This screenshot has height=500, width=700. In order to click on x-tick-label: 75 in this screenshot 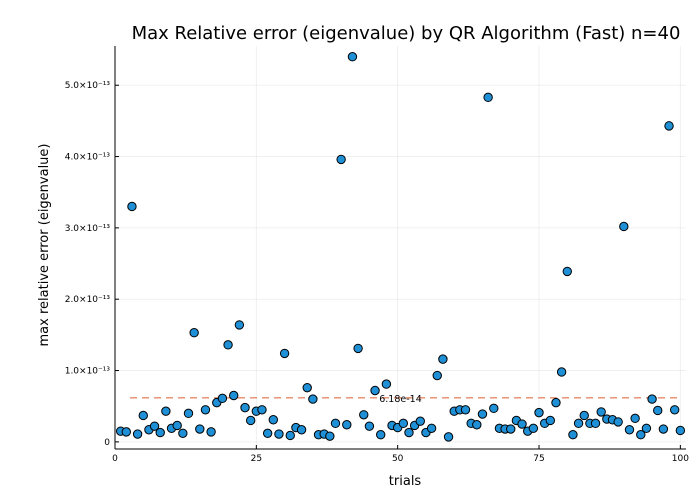, I will do `click(538, 459)`.